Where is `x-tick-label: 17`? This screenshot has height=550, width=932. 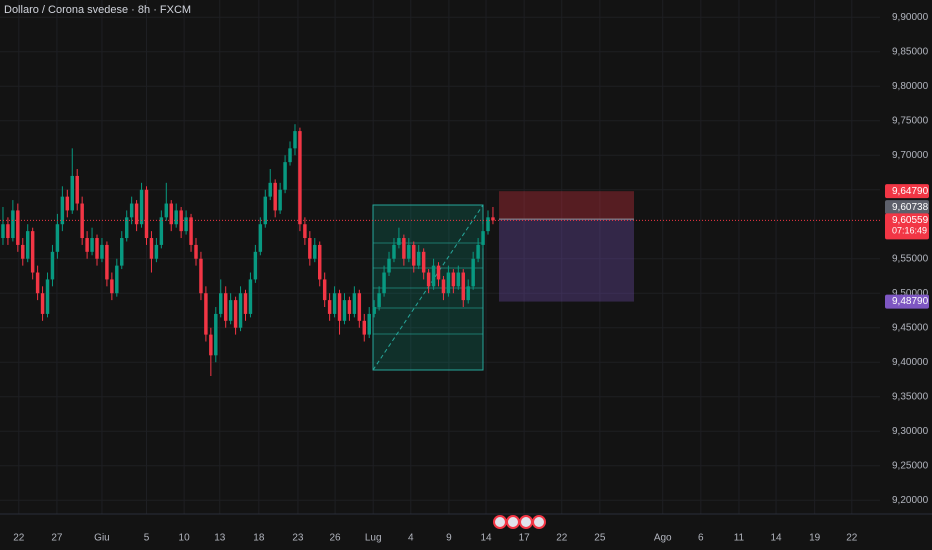 x-tick-label: 17 is located at coordinates (525, 538).